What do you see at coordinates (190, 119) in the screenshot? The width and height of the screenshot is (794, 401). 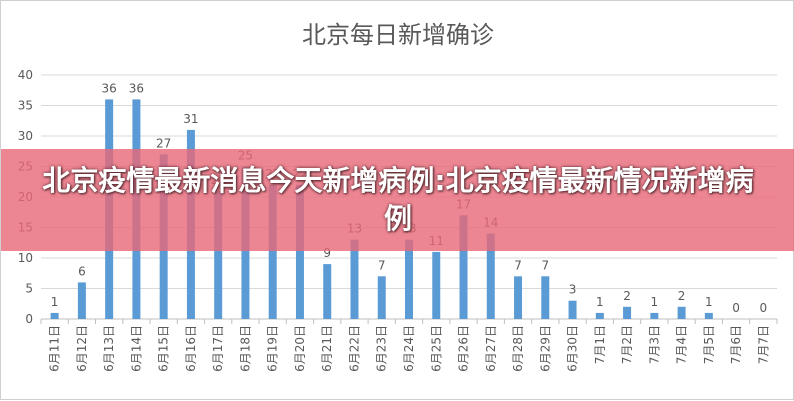 I see `data-label: 31` at bounding box center [190, 119].